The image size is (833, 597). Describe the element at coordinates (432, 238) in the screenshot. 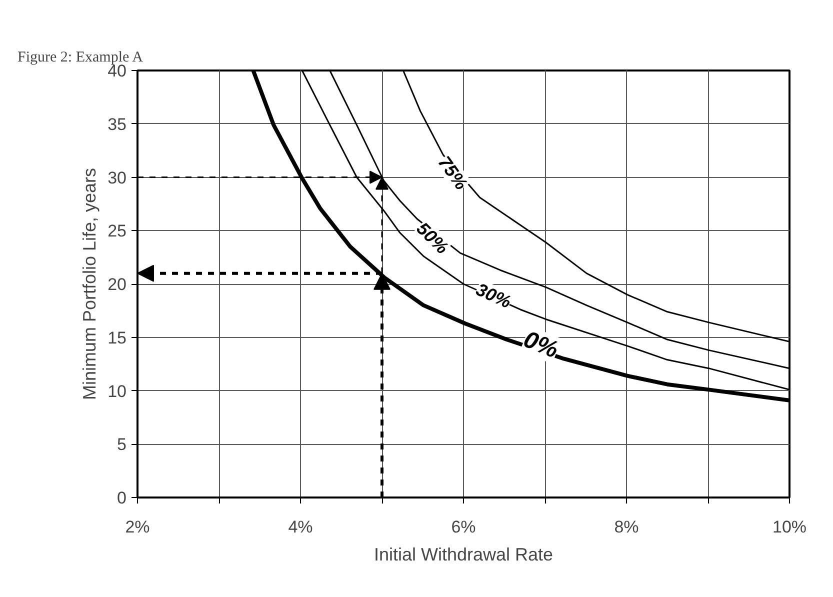

I see `text: 50%` at that location.